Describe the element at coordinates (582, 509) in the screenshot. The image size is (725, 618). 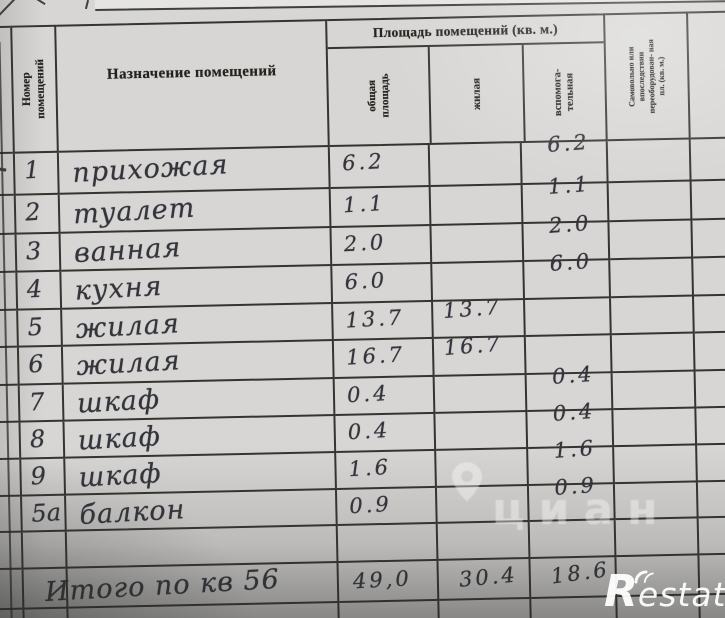
I see `cian-watermark-label: циан` at that location.